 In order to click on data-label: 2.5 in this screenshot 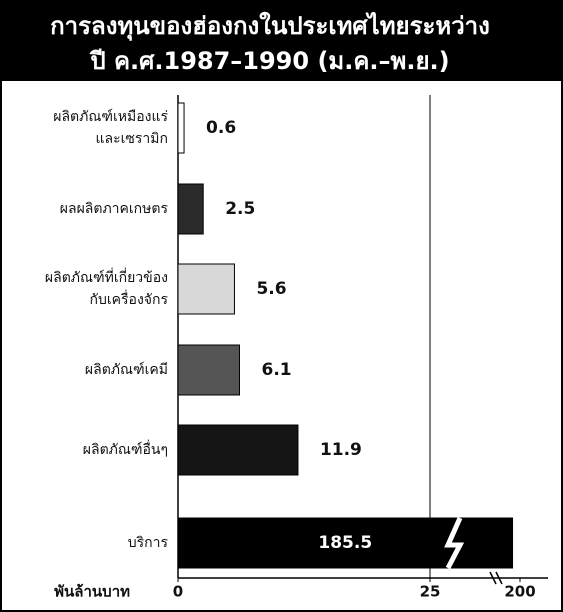, I will do `click(240, 209)`.